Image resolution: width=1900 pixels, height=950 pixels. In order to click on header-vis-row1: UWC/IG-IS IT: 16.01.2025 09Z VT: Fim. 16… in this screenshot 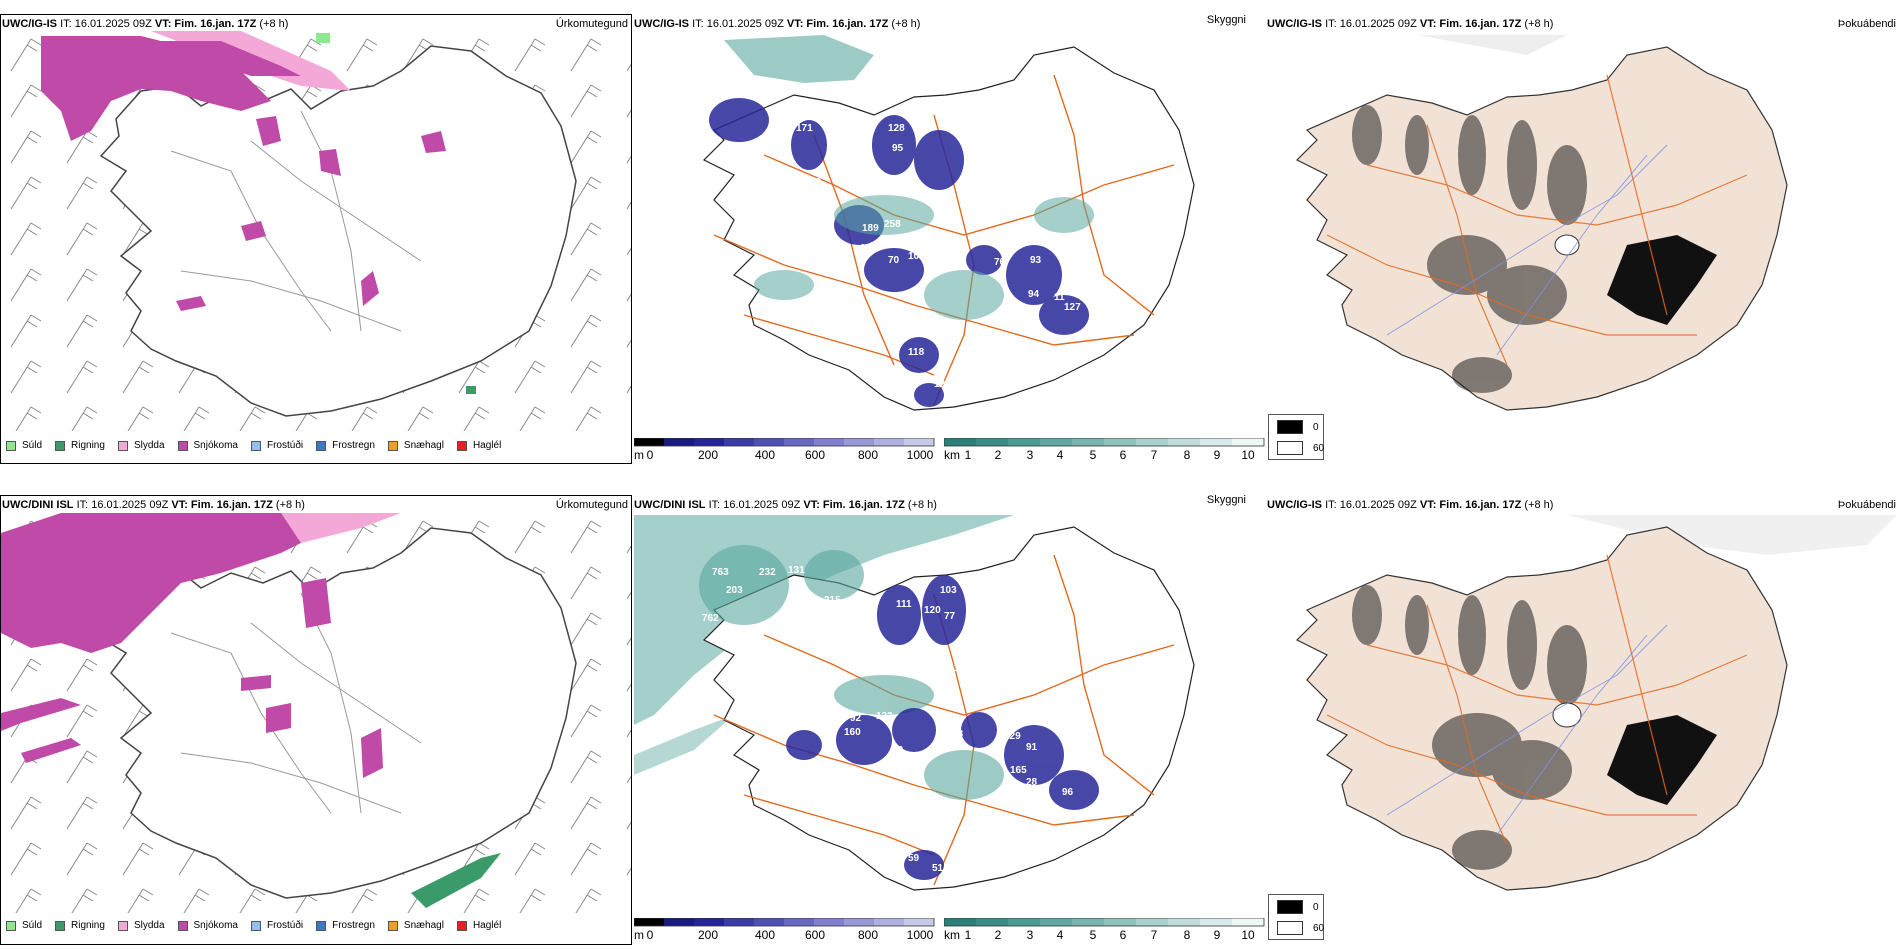, I will do `click(777, 24)`.